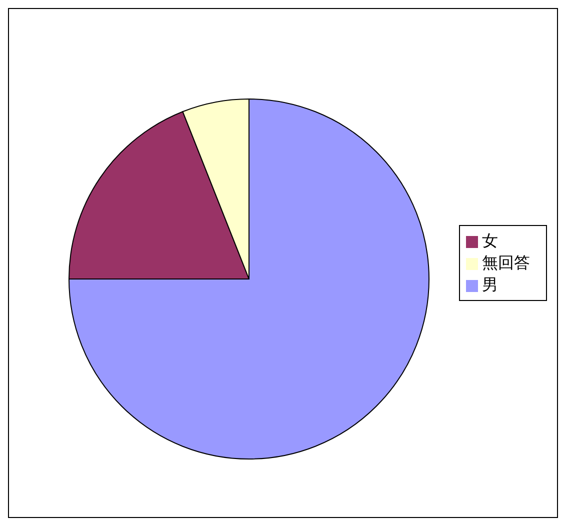 The width and height of the screenshot is (564, 524). What do you see at coordinates (490, 284) in the screenshot?
I see `legend-label: 男` at bounding box center [490, 284].